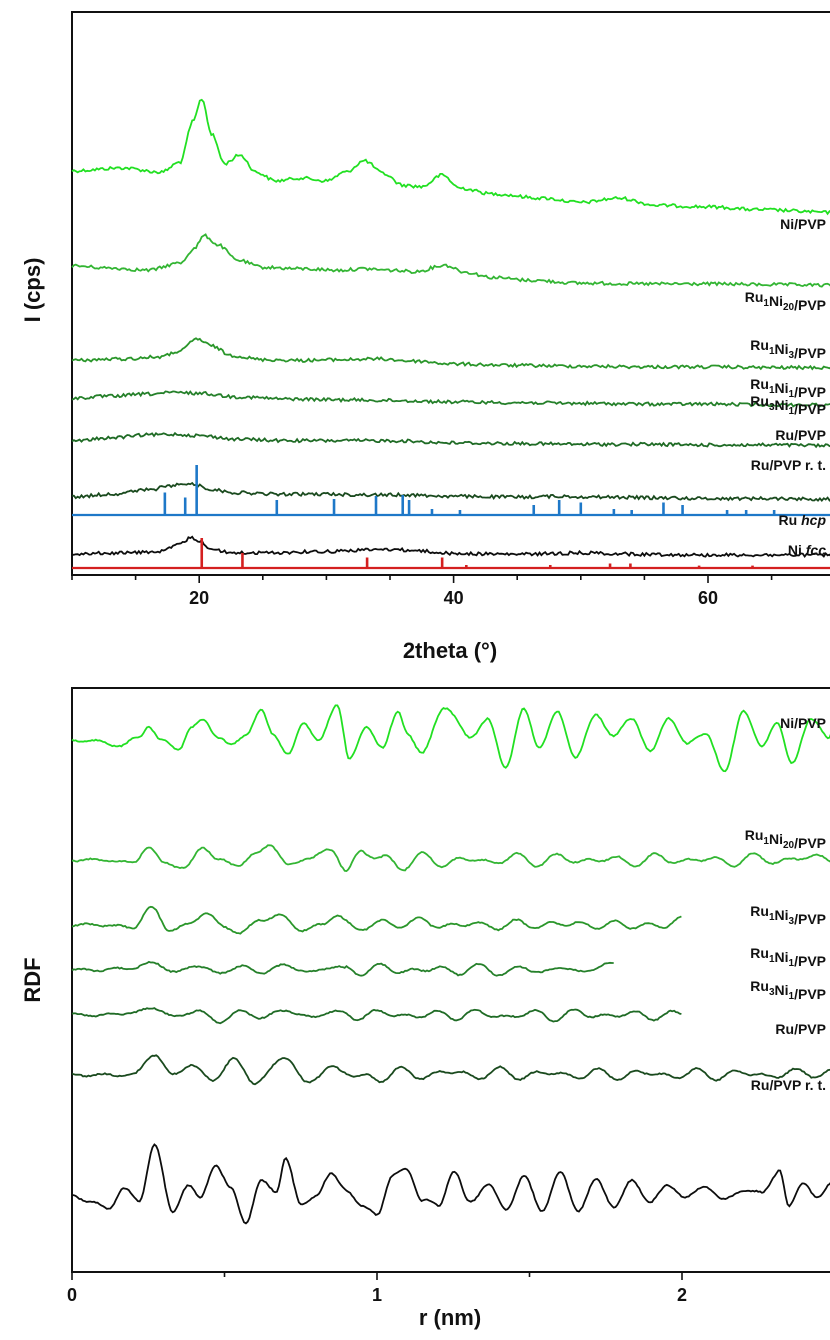 The image size is (830, 1340). I want to click on xrd-line-ru-pvp-r-t, so click(450, 547).